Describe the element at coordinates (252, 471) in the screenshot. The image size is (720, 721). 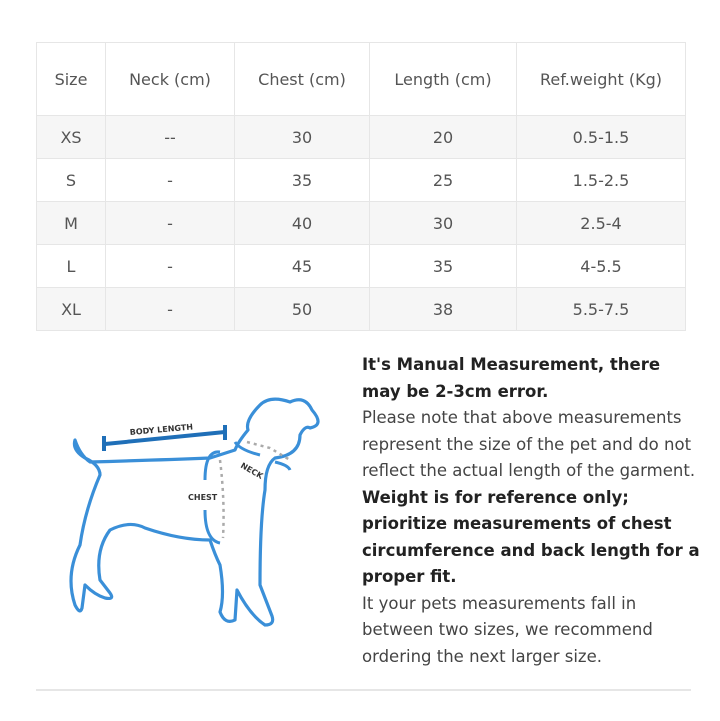
I see `label-neck: NECK` at that location.